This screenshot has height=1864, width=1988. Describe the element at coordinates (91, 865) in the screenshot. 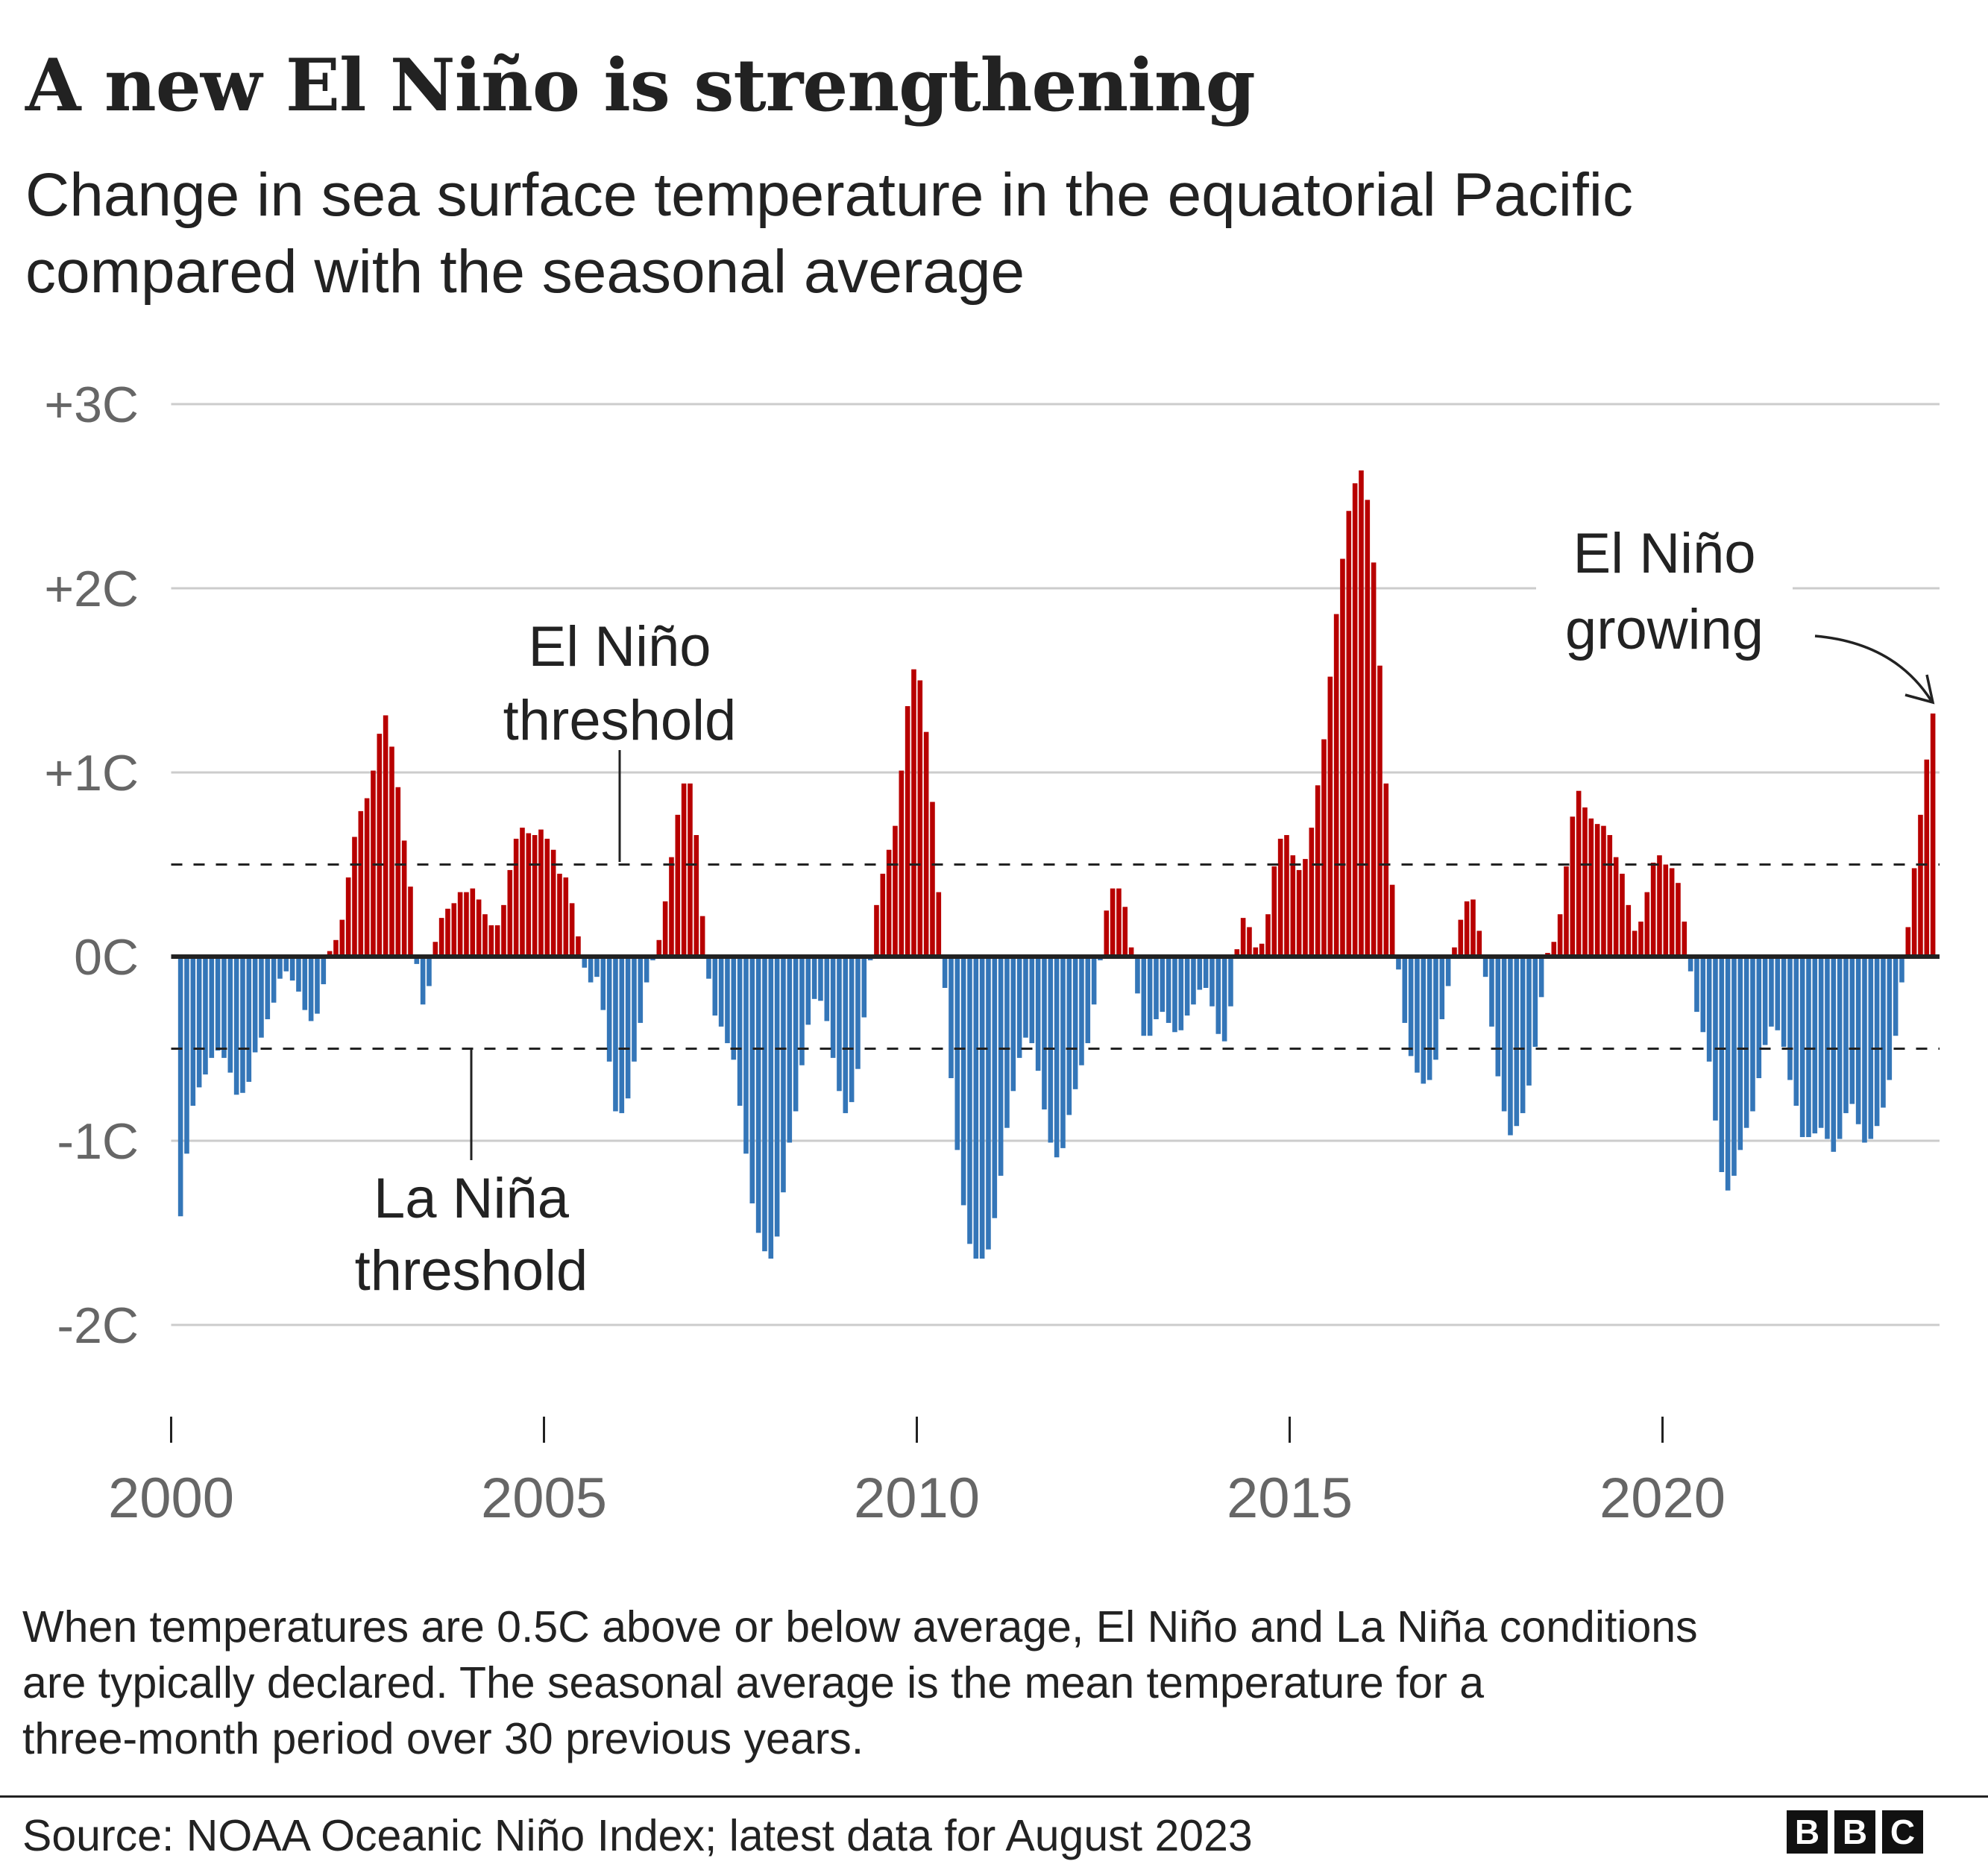

I see `y-axis-labels: +3C +2C +1C 0C -1C -2C` at that location.